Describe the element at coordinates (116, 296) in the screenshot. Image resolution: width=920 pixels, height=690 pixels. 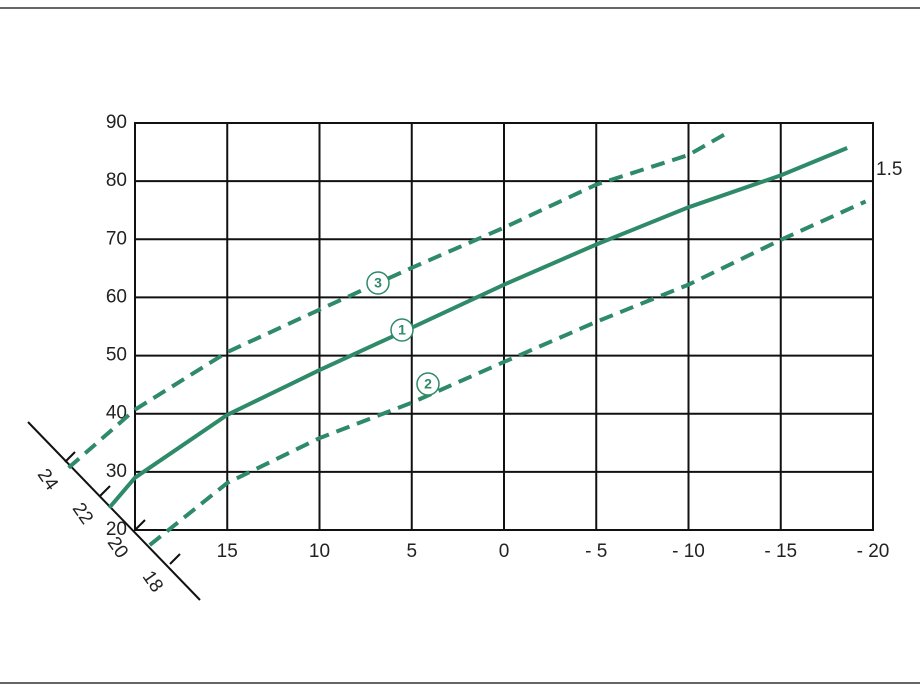
I see `y-tick-label: 60` at that location.